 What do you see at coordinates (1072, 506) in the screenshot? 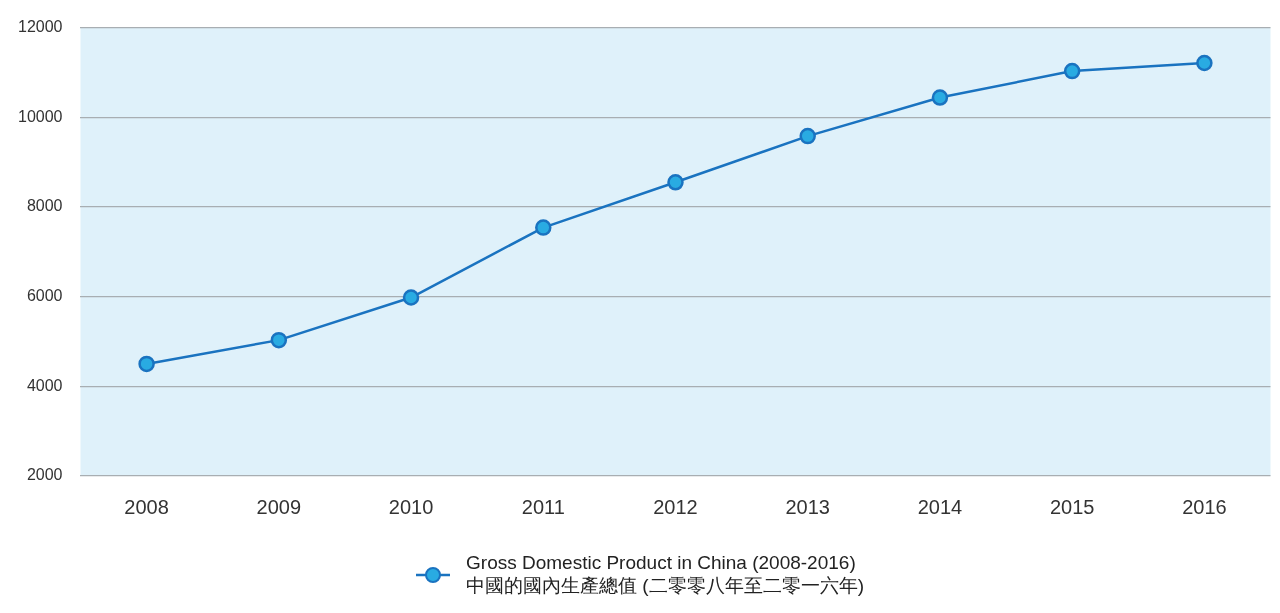
I see `x-tick-label: 2015` at bounding box center [1072, 506].